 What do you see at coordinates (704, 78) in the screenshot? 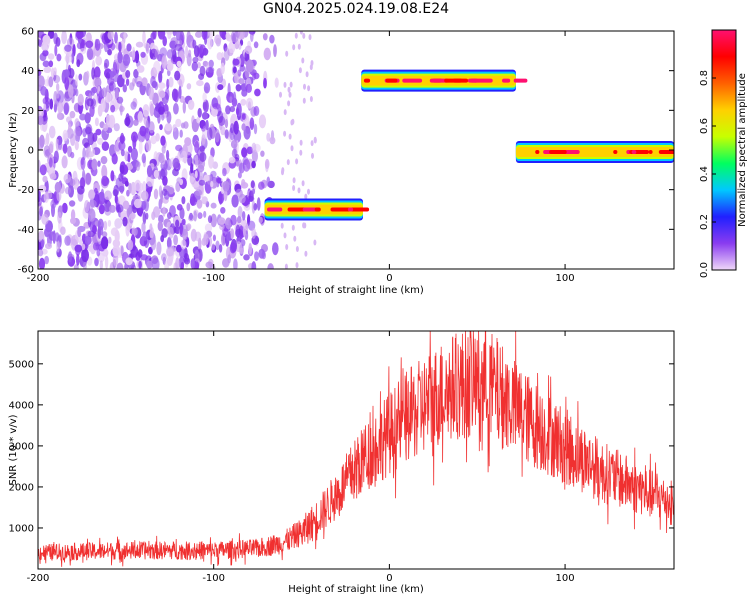
I see `colorbar-tick-label: 0.8` at bounding box center [704, 78].